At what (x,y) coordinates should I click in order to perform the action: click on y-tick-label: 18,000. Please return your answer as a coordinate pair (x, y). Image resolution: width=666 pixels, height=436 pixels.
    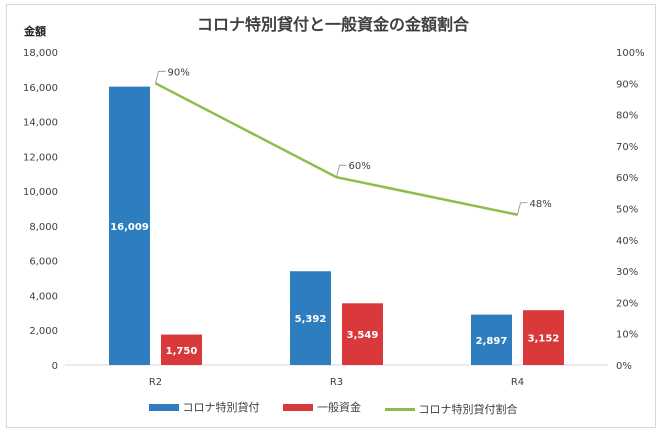
    Looking at the image, I should click on (40, 53).